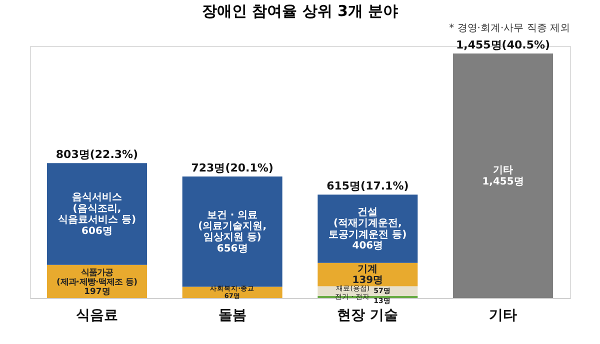 The width and height of the screenshot is (600, 344). What do you see at coordinates (509, 28) in the screenshot?
I see `text: * 경영·회계·사무 직종 제외` at bounding box center [509, 28].